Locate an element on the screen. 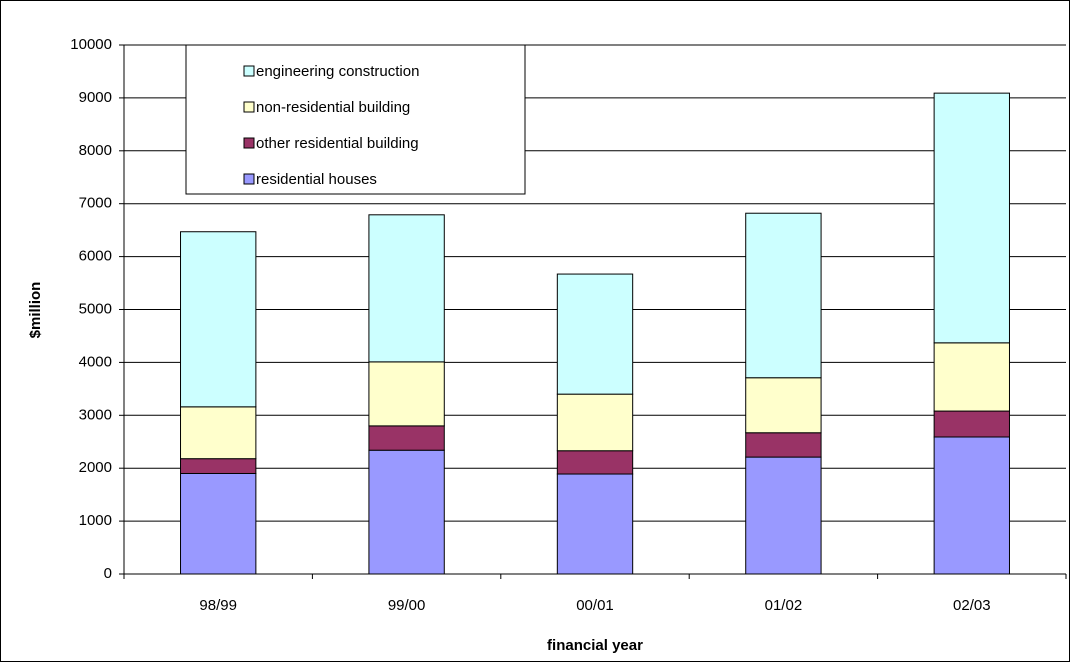 This screenshot has height=663, width=1071. y-tick-label: 10000 is located at coordinates (91, 44).